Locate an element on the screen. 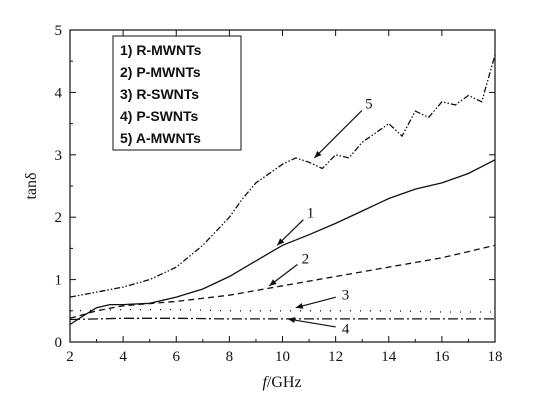 This screenshot has width=557, height=400. y-tick-label: 0 is located at coordinates (59, 343).